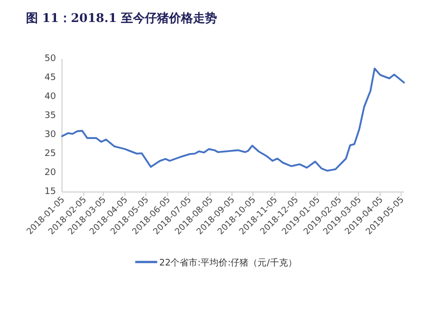 This screenshot has width=432, height=320. What do you see at coordinates (50, 154) in the screenshot?
I see `y-tick-label: 25` at bounding box center [50, 154].